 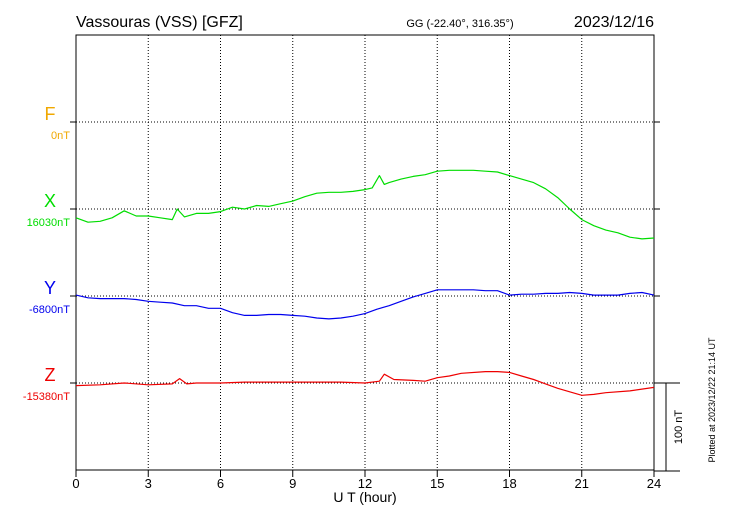 What do you see at coordinates (148, 483) in the screenshot?
I see `x-tick-label: 3` at bounding box center [148, 483].